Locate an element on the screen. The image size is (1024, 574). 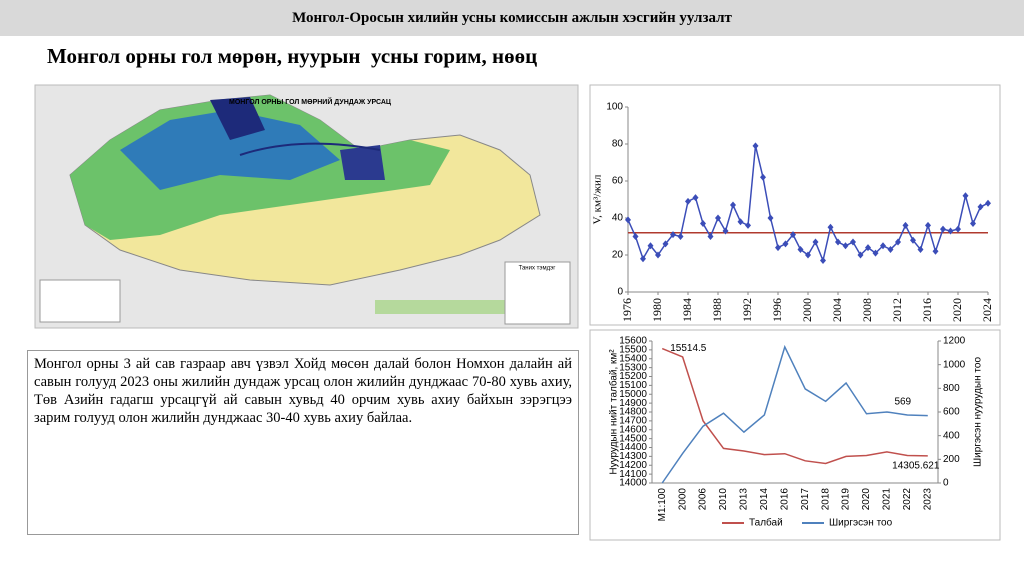
legend-label: Ширгэсэн тоо is located at coordinates (861, 523).